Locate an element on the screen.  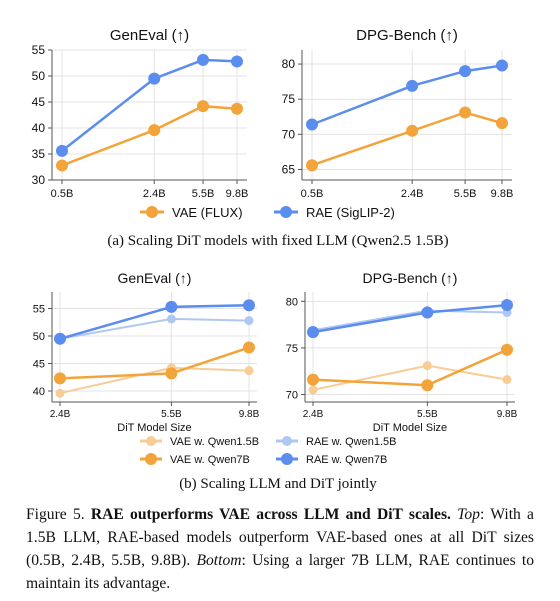
top-legend: VAE (FLUX) RAE (SigLIP-2) is located at coordinates (267, 212).